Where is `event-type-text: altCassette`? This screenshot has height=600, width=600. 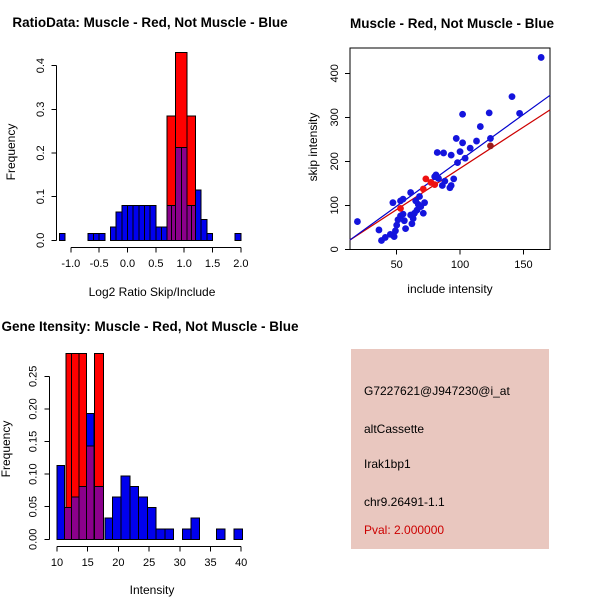 event-type-text: altCassette is located at coordinates (394, 429).